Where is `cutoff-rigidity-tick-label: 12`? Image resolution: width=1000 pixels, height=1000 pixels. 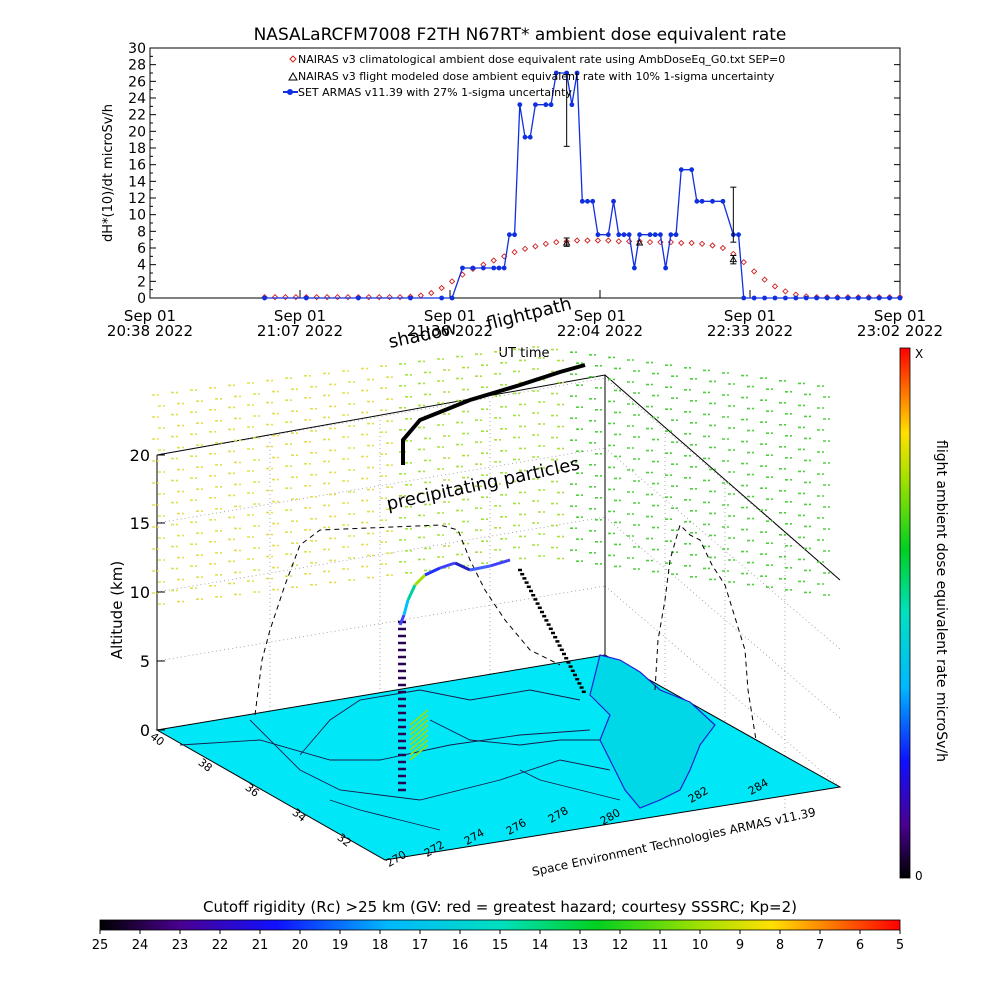 cutoff-rigidity-tick-label: 12 is located at coordinates (620, 945).